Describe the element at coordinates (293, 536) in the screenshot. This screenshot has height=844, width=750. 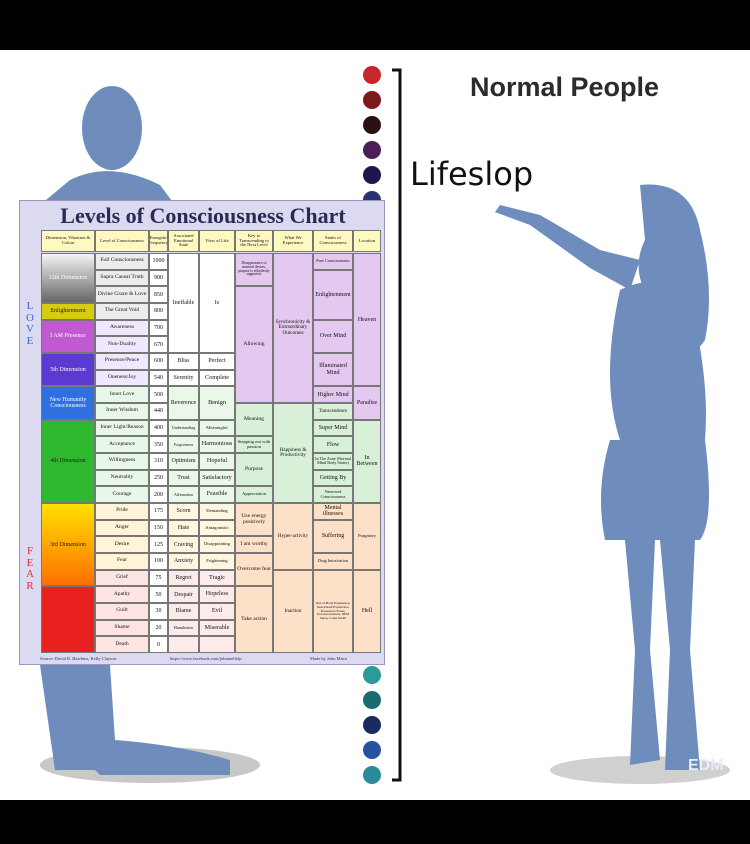
I see `experience: Hyper-activity` at that location.